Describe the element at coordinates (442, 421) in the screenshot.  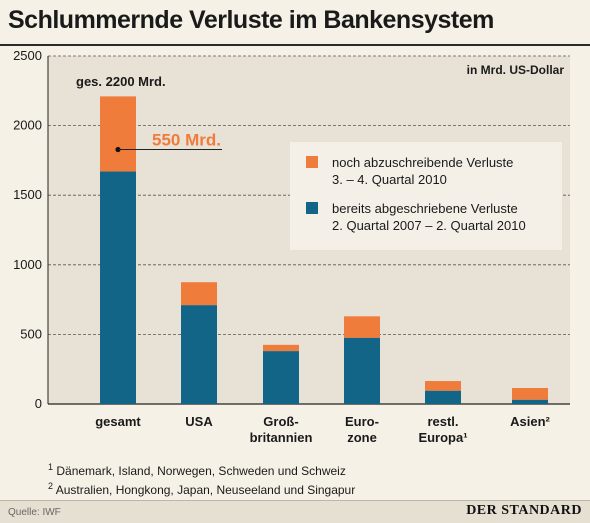
I see `x-tick-label: restl.` at that location.